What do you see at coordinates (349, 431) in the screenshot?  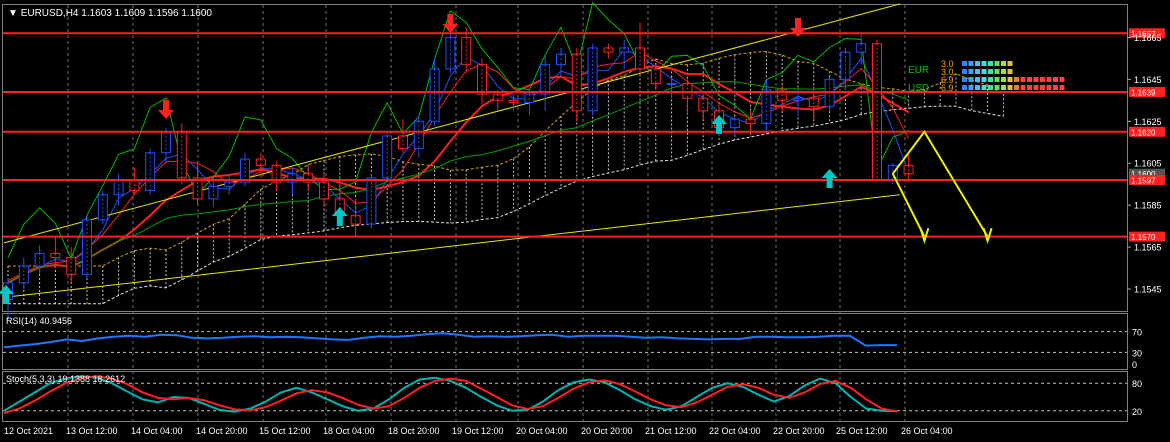 I see `x-axis-label: 18 Oct 04:00` at bounding box center [349, 431].